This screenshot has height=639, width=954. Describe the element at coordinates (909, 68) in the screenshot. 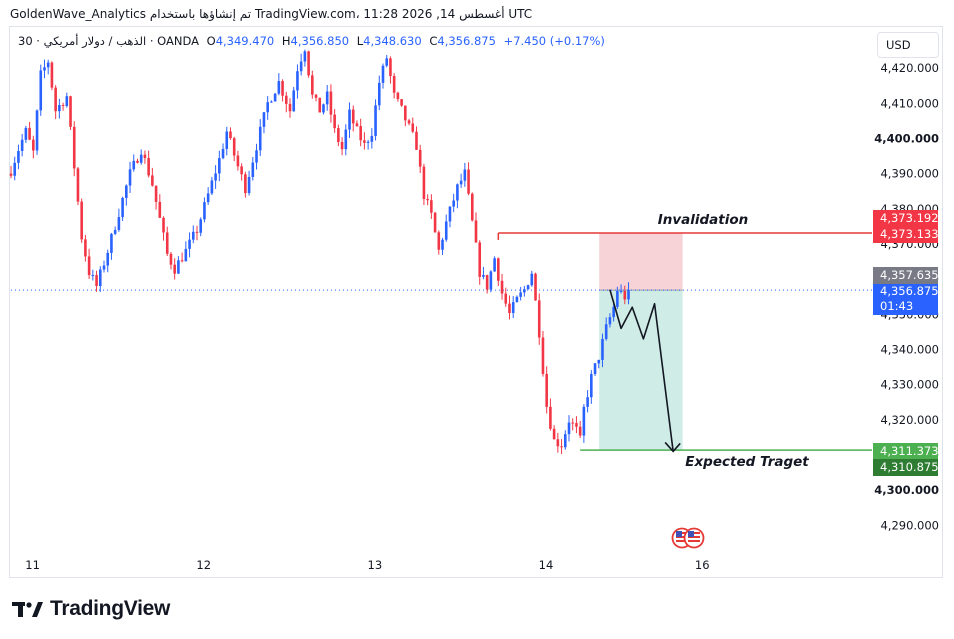

I see `y-tick-label: 4,420.000` at that location.